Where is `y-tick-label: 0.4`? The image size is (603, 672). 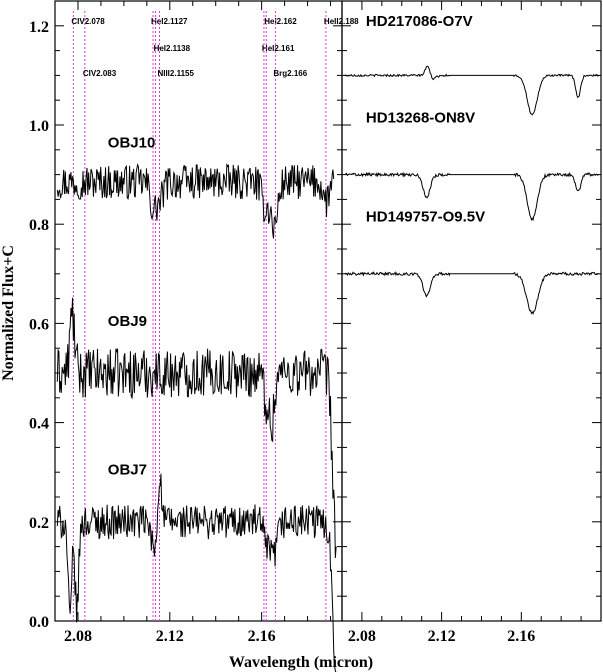
y-tick-label: 0.4 is located at coordinates (39, 424).